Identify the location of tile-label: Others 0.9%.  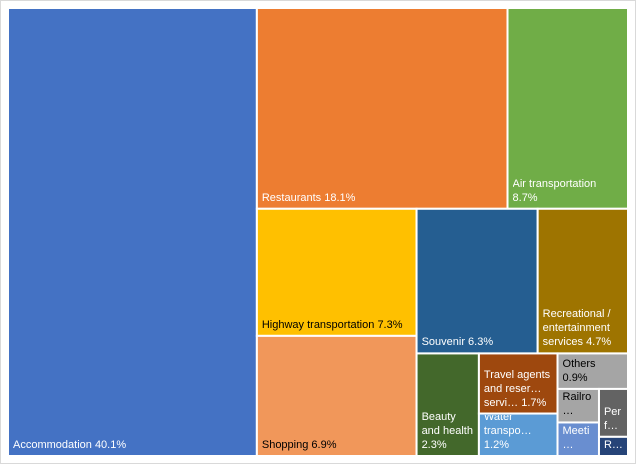
(579, 370).